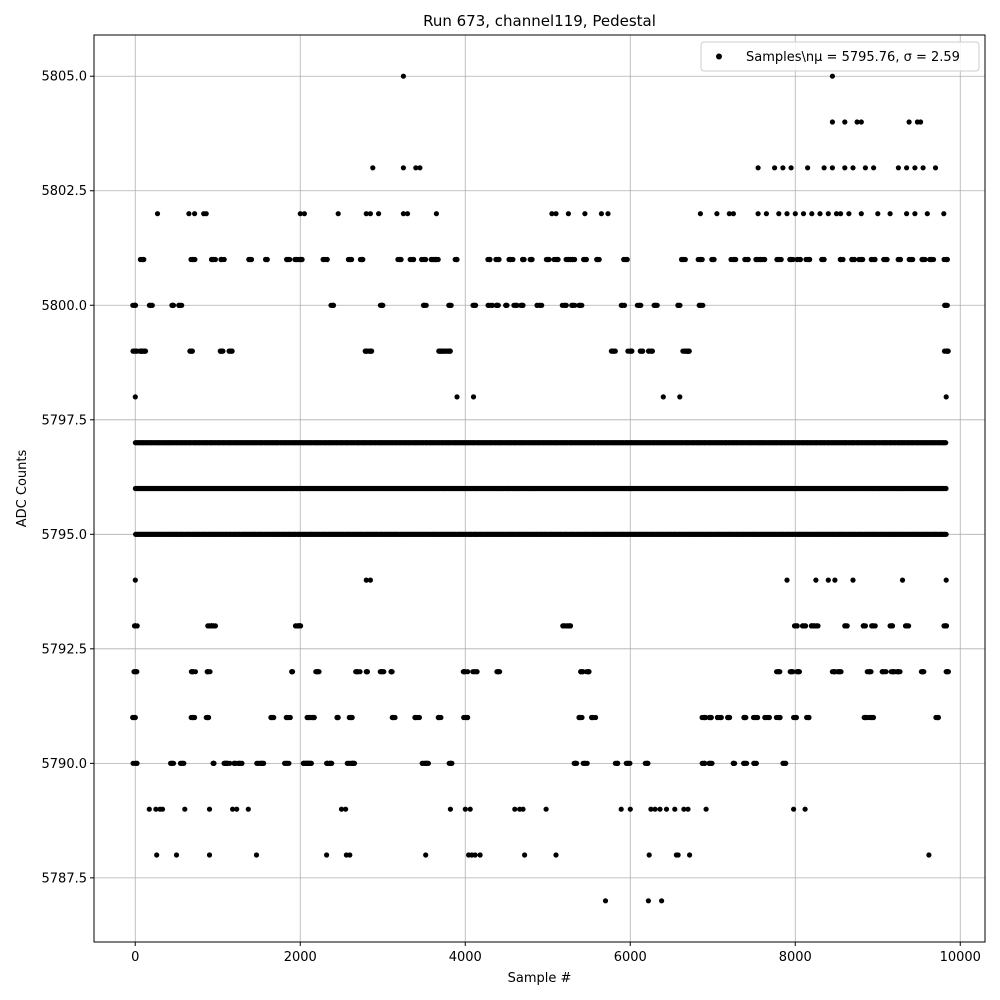  Describe the element at coordinates (795, 957) in the screenshot. I see `x-tick-label: 8000` at that location.